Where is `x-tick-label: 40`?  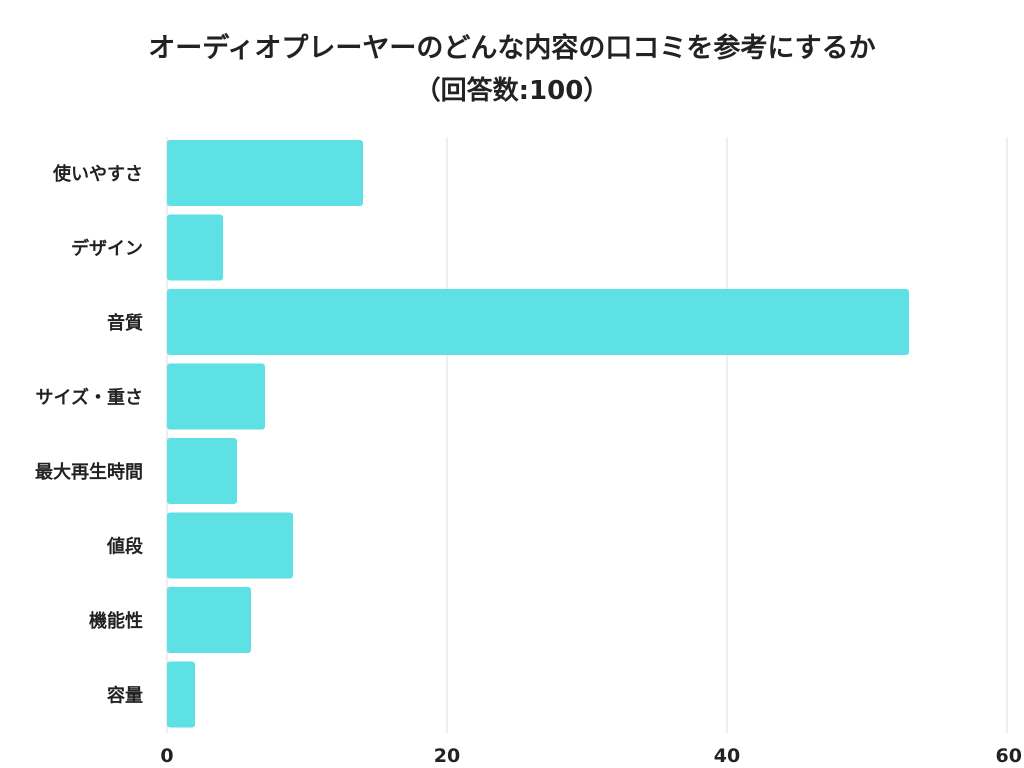
x-tick-label: 40 is located at coordinates (727, 756).